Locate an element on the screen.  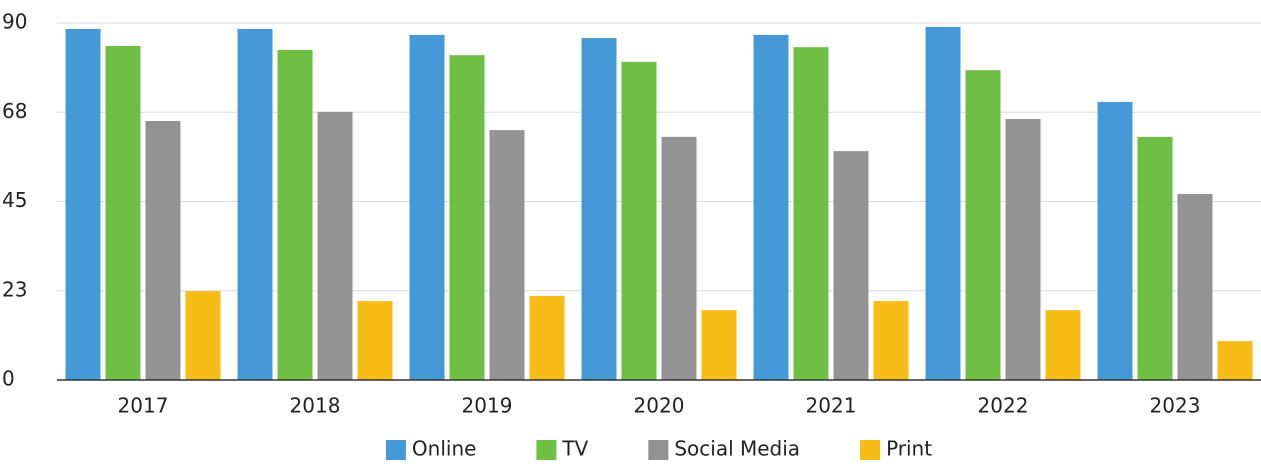
x-tick-label: 2022 is located at coordinates (1003, 406).